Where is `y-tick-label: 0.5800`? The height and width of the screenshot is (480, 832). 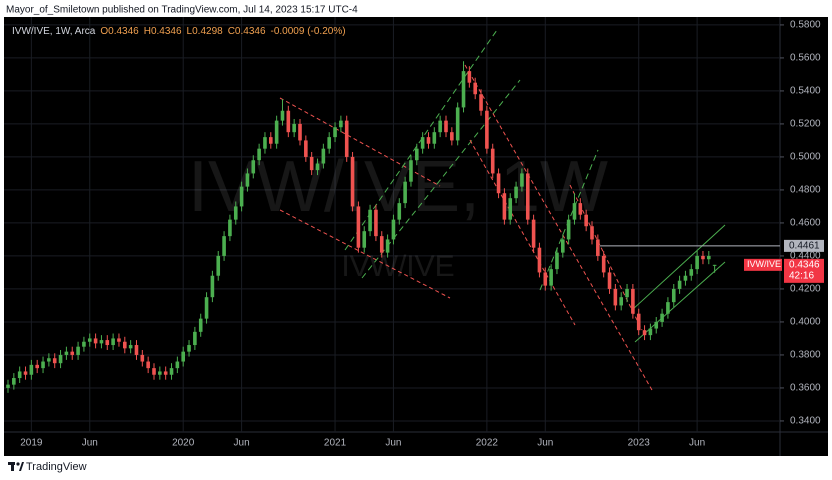 y-tick-label: 0.5800 is located at coordinates (805, 25).